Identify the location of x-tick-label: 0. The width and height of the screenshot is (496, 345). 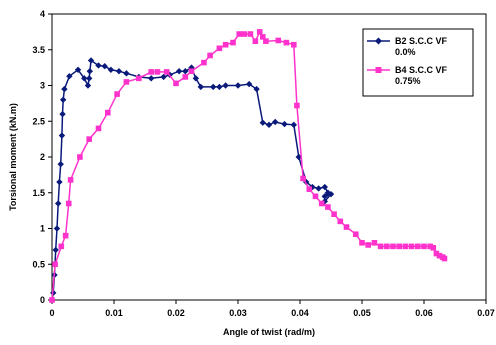
(51, 313).